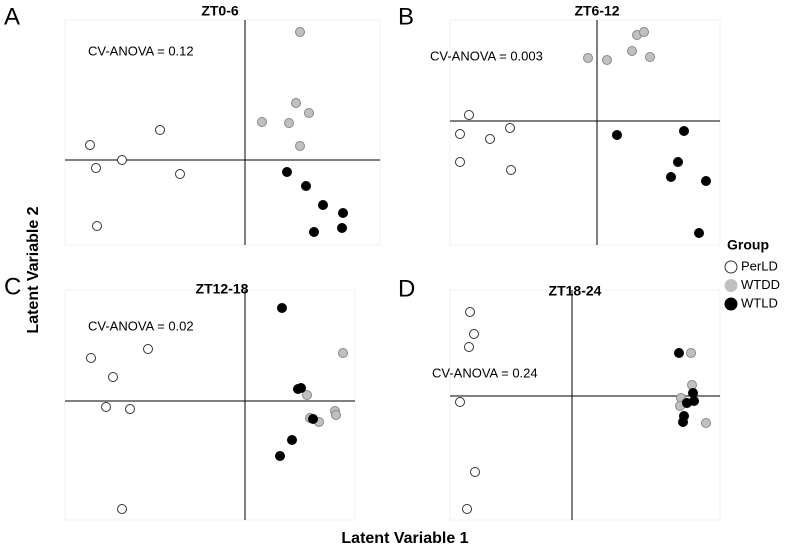 This screenshot has height=549, width=800. Describe the element at coordinates (141, 50) in the screenshot. I see `annotation: CV-ANOVA = 0.12` at that location.